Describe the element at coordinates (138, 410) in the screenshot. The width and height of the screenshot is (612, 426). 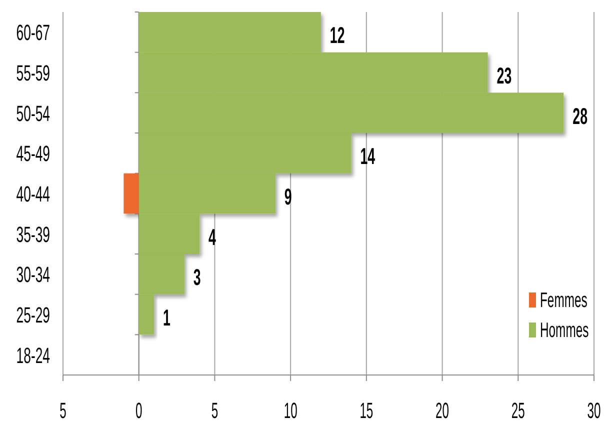
I see `x-tick-label: 0` at that location.